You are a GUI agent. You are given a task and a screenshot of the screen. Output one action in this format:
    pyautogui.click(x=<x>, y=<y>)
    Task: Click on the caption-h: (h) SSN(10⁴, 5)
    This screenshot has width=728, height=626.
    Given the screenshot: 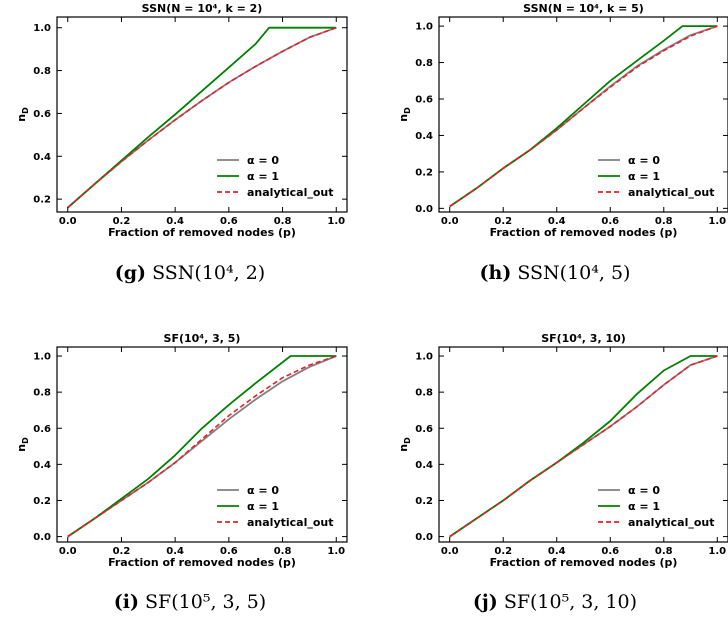 What is the action you would take?
    pyautogui.click(x=555, y=273)
    